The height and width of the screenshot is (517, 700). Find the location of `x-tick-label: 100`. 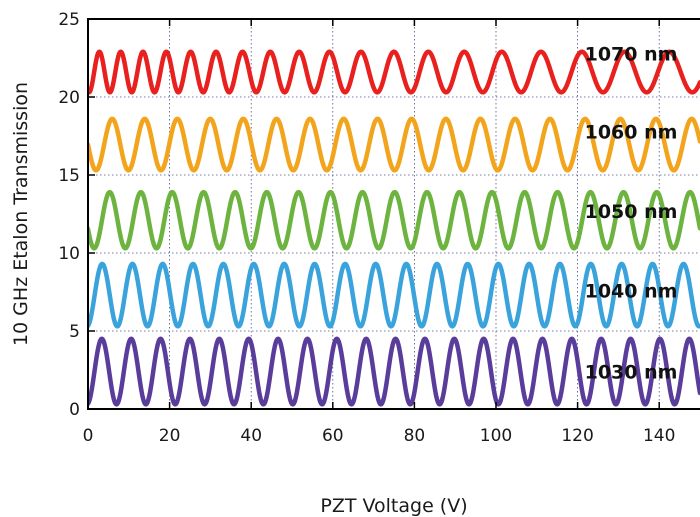

x-tick-label: 100 is located at coordinates (496, 436).